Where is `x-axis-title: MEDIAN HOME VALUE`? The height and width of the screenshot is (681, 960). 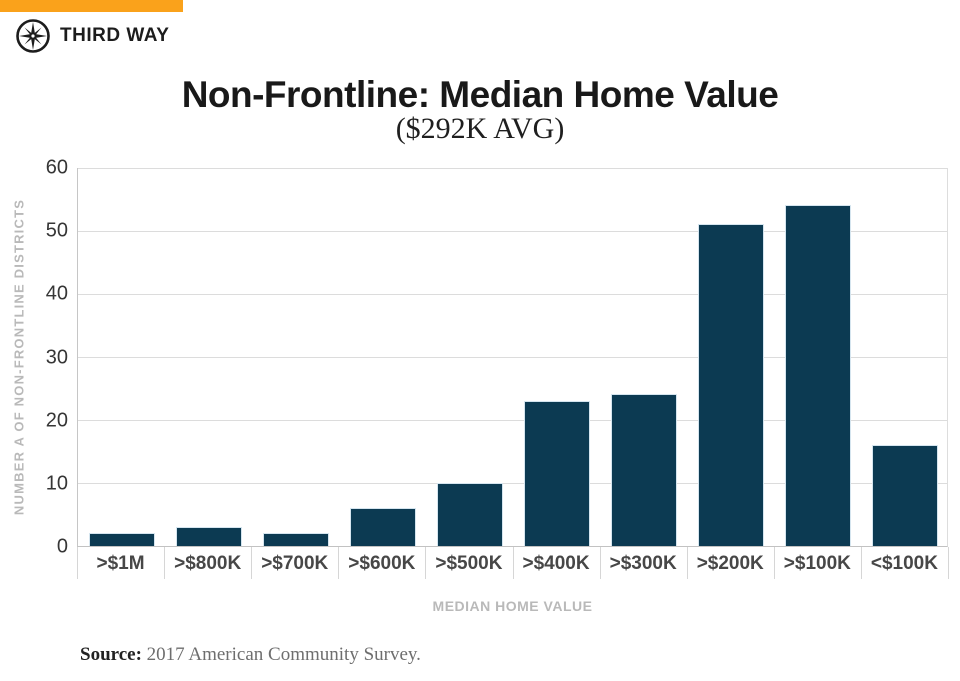
x-axis-title: MEDIAN HOME VALUE is located at coordinates (512, 606).